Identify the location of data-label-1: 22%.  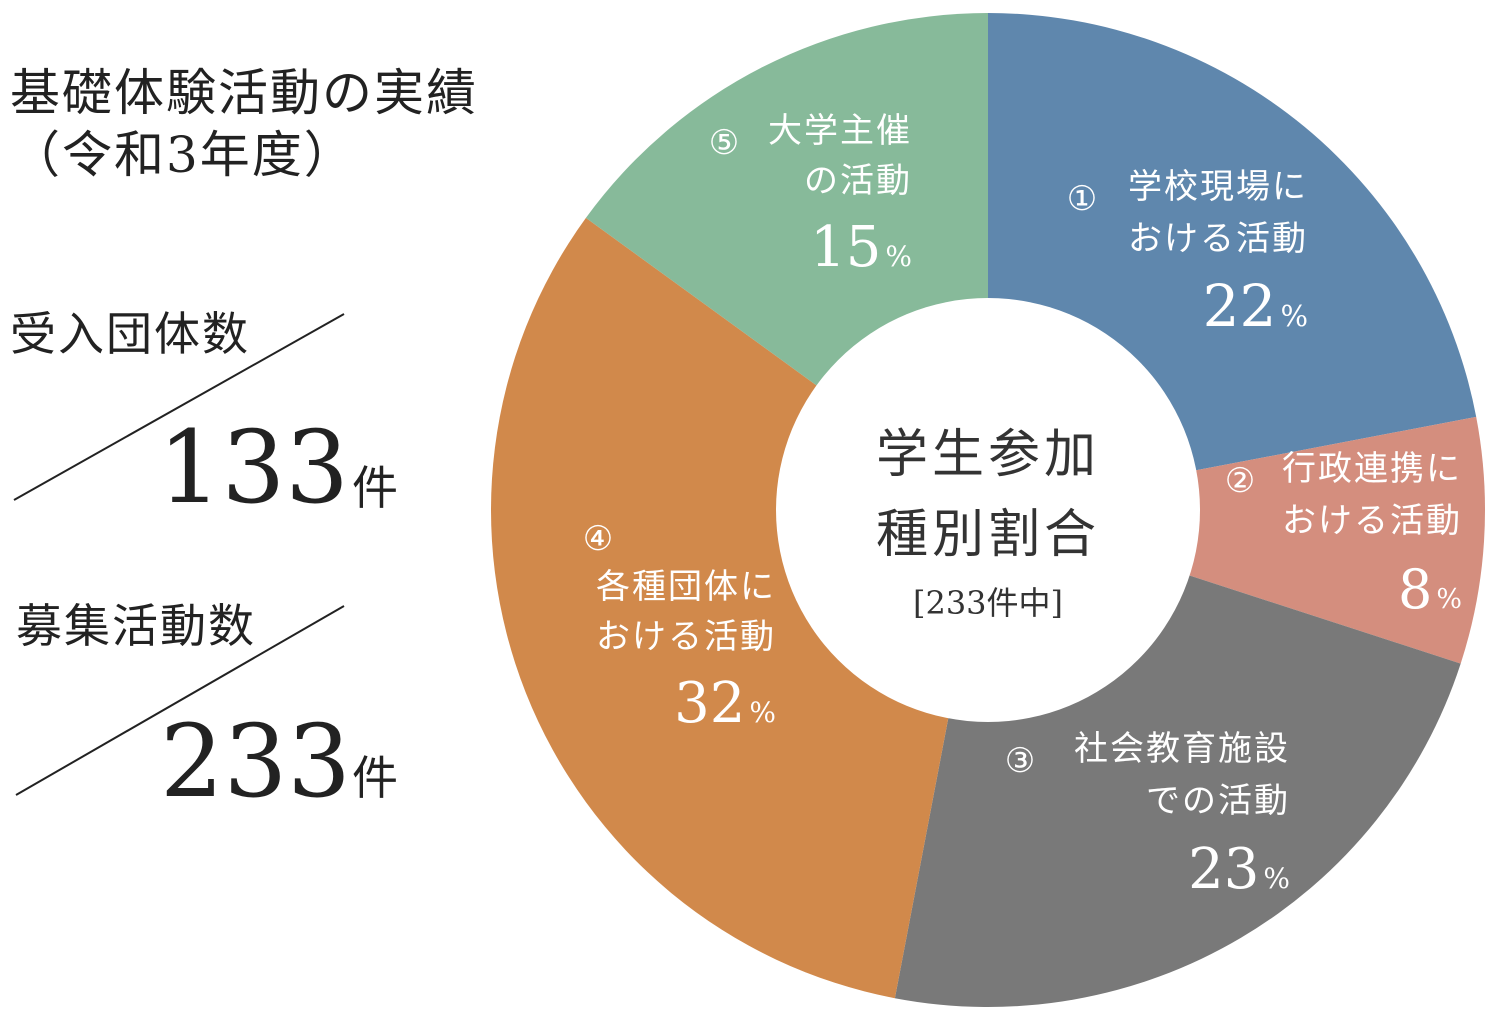
(1255, 306).